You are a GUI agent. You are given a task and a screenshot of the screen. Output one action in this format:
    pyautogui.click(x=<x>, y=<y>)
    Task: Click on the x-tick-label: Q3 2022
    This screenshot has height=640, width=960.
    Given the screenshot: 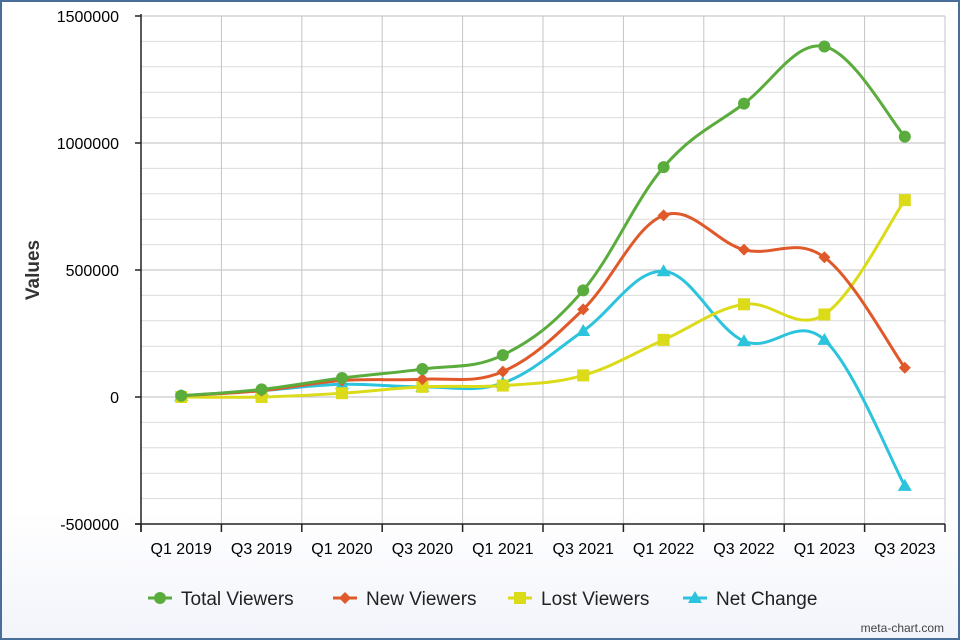 What is the action you would take?
    pyautogui.click(x=743, y=549)
    